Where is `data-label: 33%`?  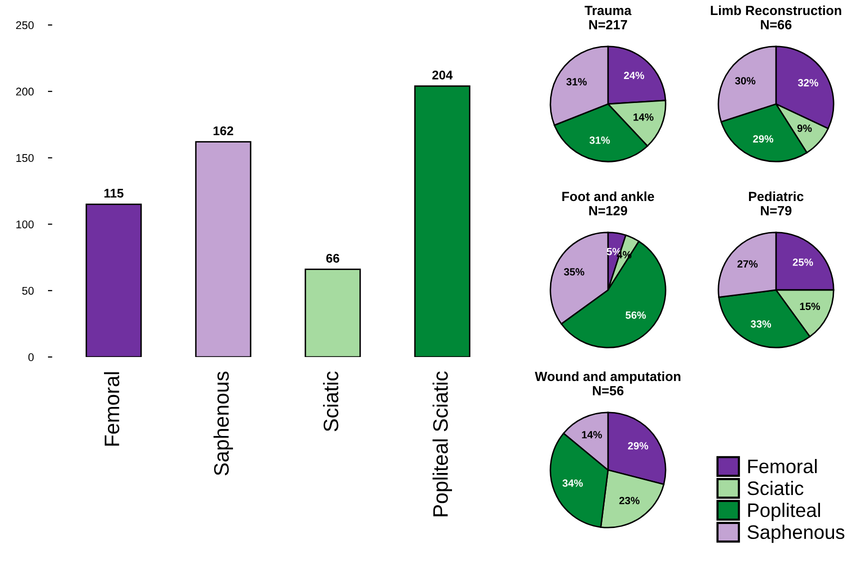 data-label: 33% is located at coordinates (761, 324).